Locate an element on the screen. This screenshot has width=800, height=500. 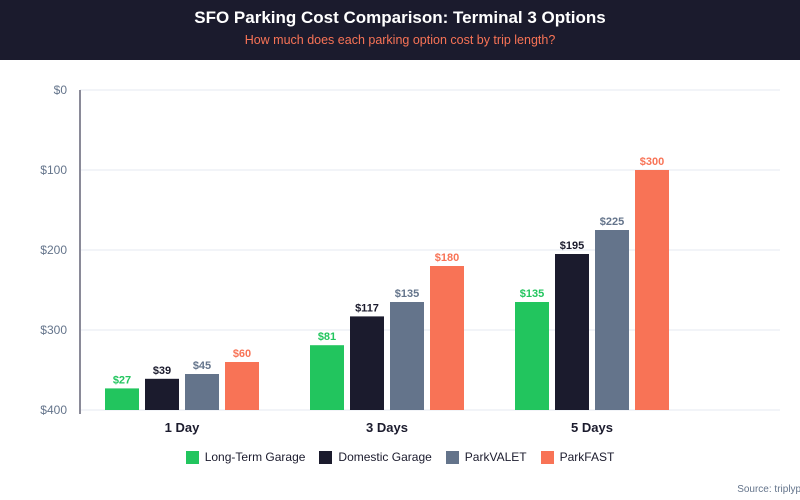
legend-item: Long-Term Garage is located at coordinates (245, 457).